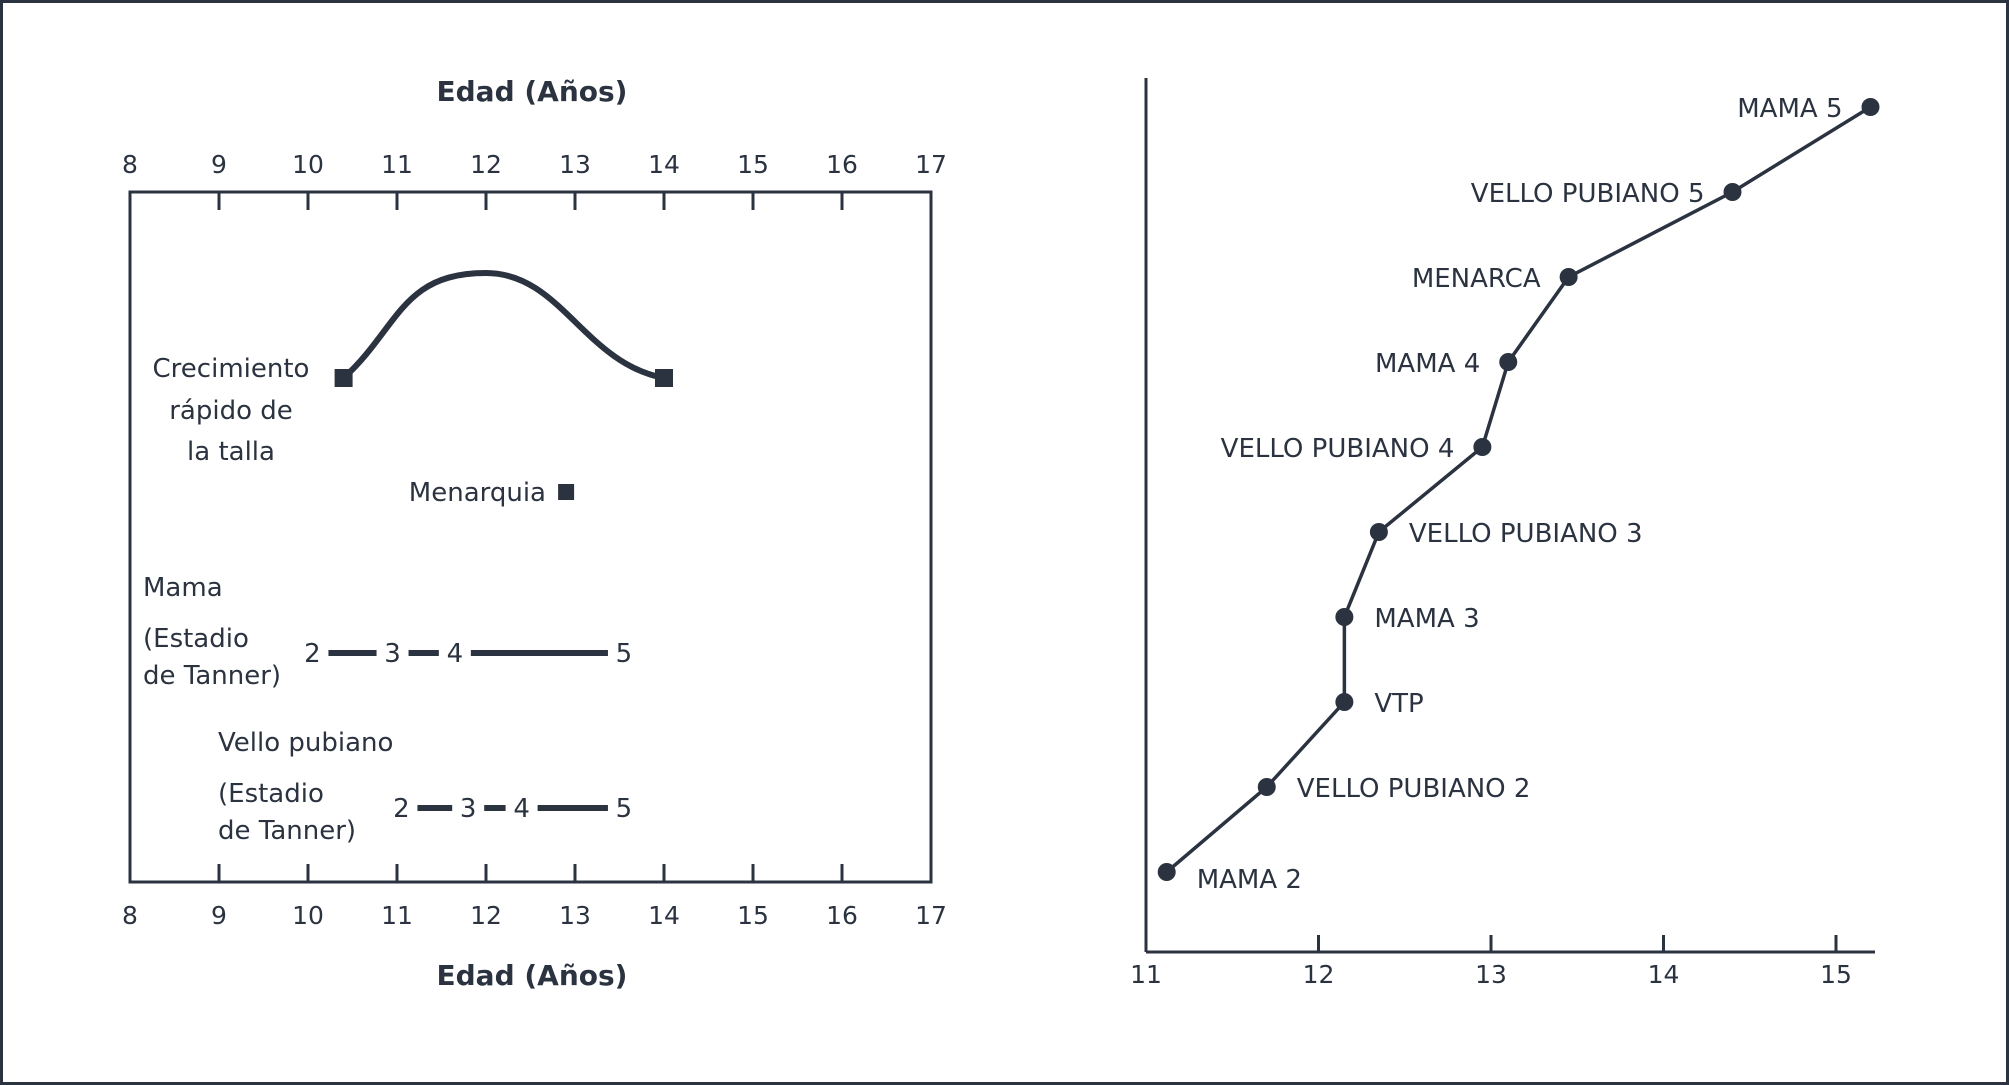 This screenshot has width=2009, height=1085. What do you see at coordinates (1427, 364) in the screenshot?
I see `sequence-point-label: MAMA 4` at bounding box center [1427, 364].